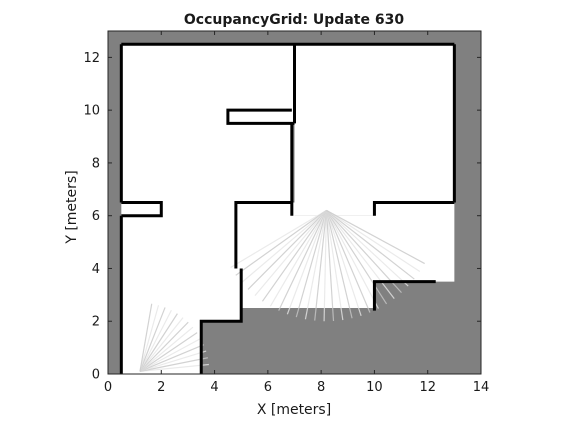  I want to click on x-tick-label: 0, so click(108, 387).